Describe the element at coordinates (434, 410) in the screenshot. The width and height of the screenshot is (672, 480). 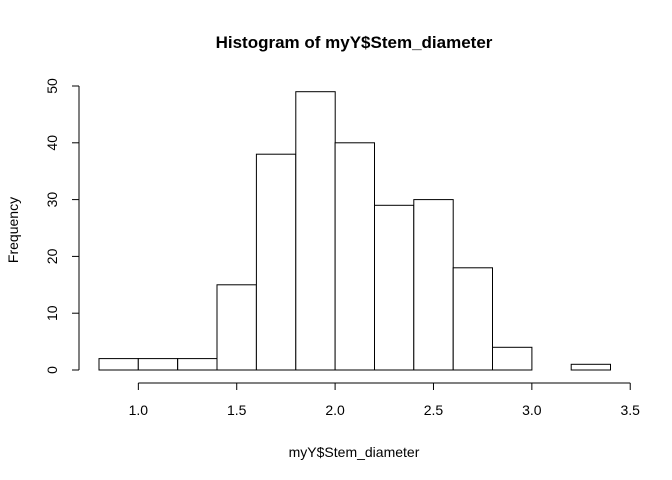
I see `x-tick-label: 2.5` at that location.